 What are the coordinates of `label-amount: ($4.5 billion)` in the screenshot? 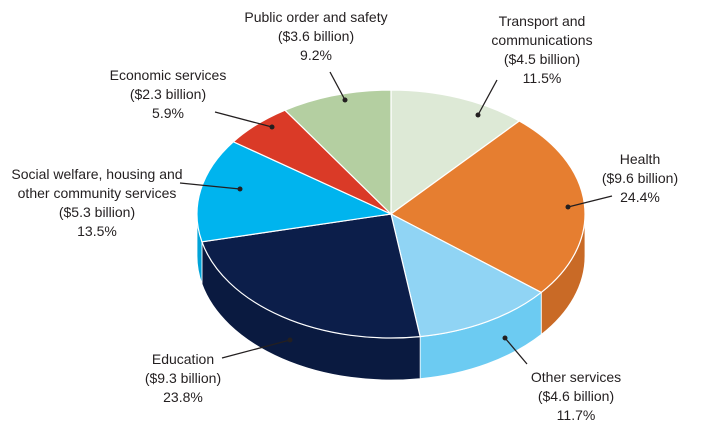 It's located at (542, 59).